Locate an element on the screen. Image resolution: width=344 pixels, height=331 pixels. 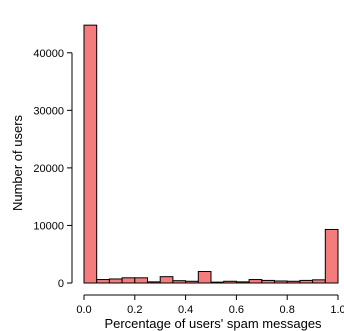
x-axis-title: Percentage of users' spam messages is located at coordinates (213, 323).